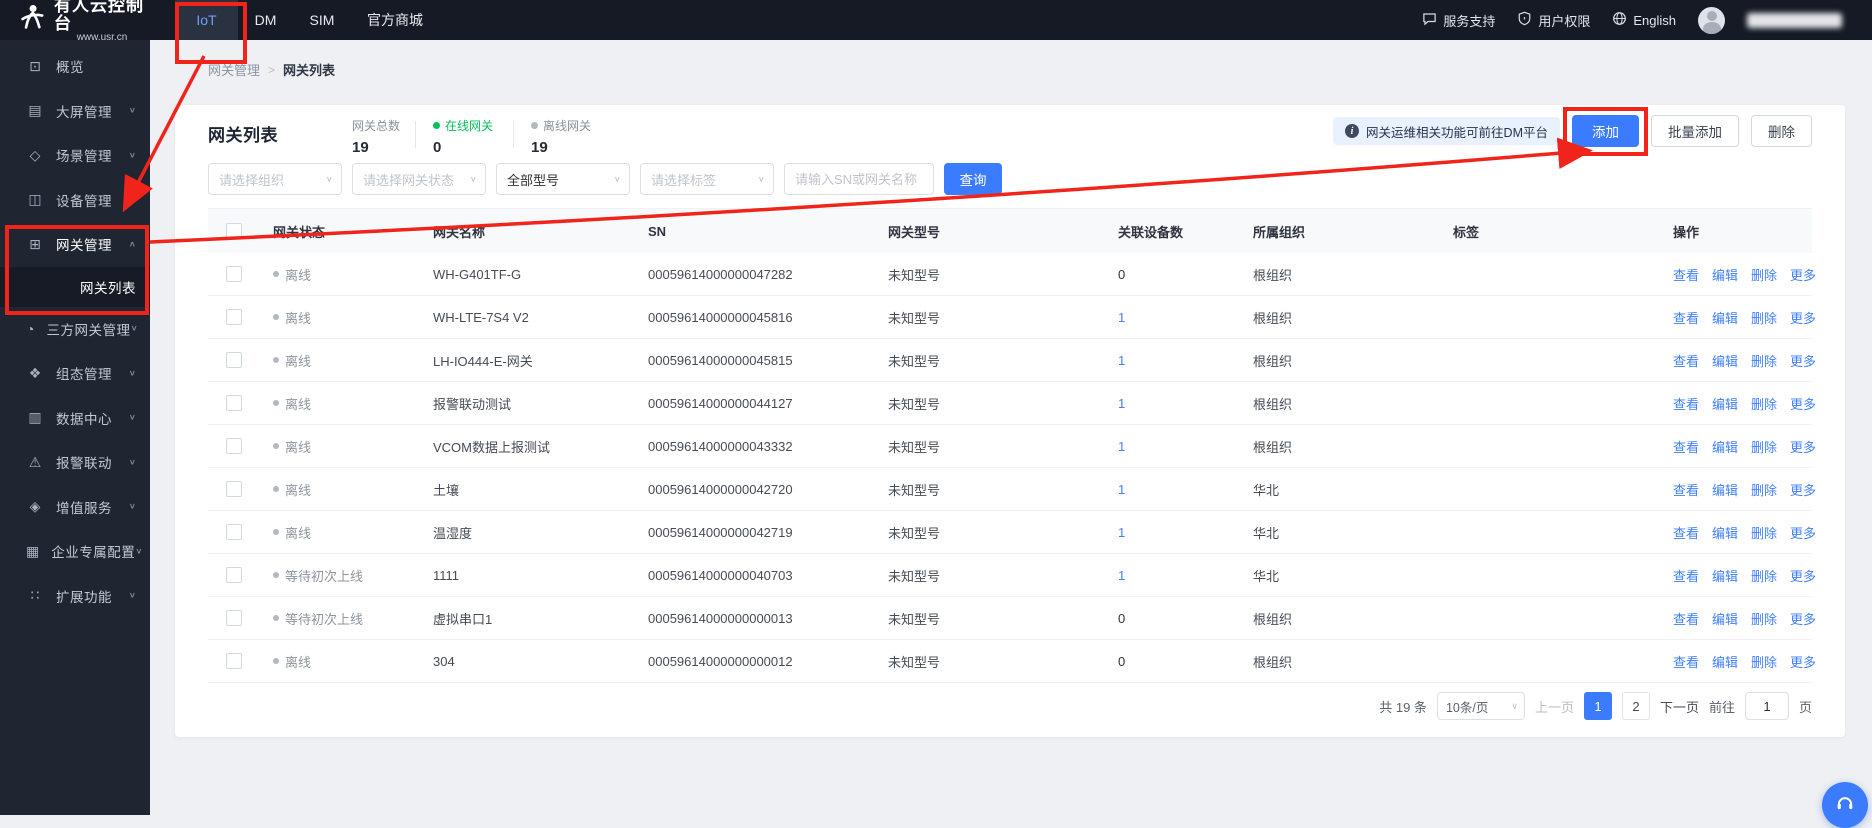  What do you see at coordinates (707, 179) in the screenshot?
I see `tag-select: 请选择标签 ∨` at bounding box center [707, 179].